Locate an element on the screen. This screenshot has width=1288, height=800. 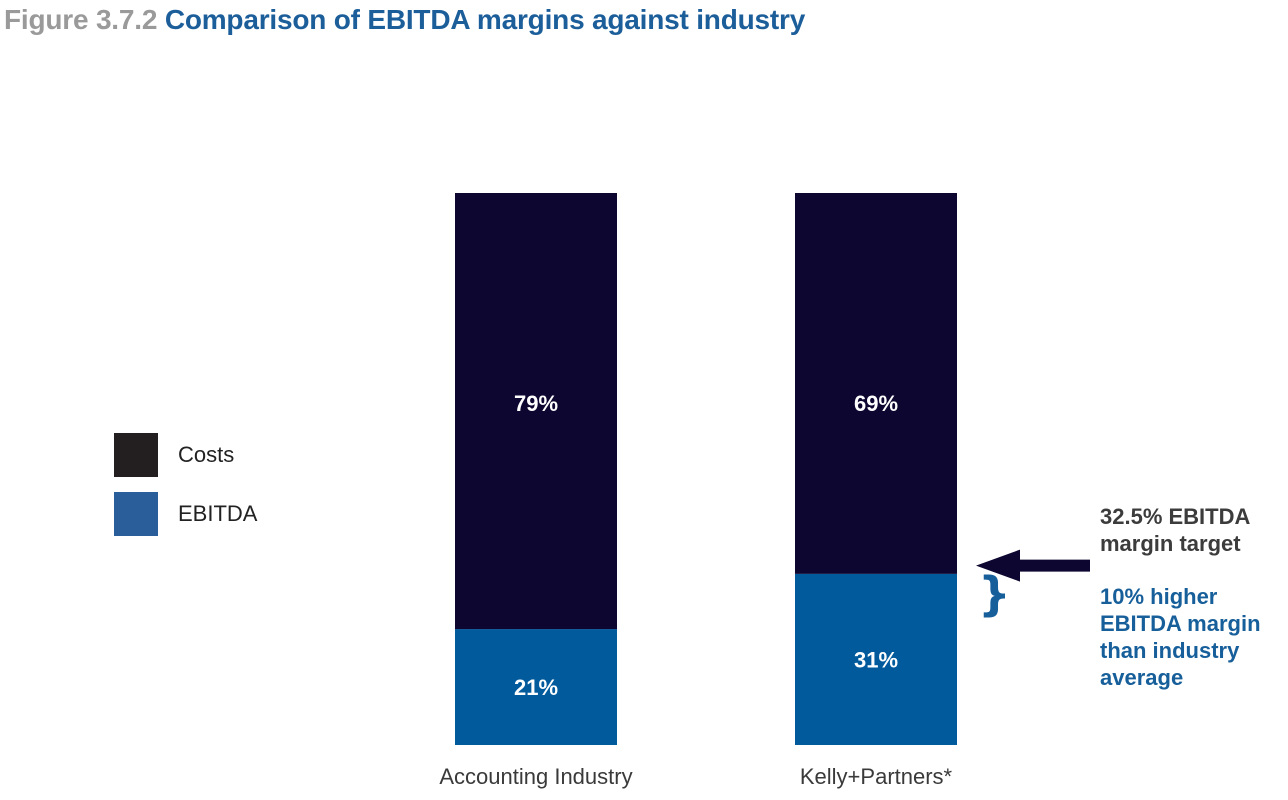
margin-target-annotation: 32.5% EBITDA margin target is located at coordinates (1175, 530).